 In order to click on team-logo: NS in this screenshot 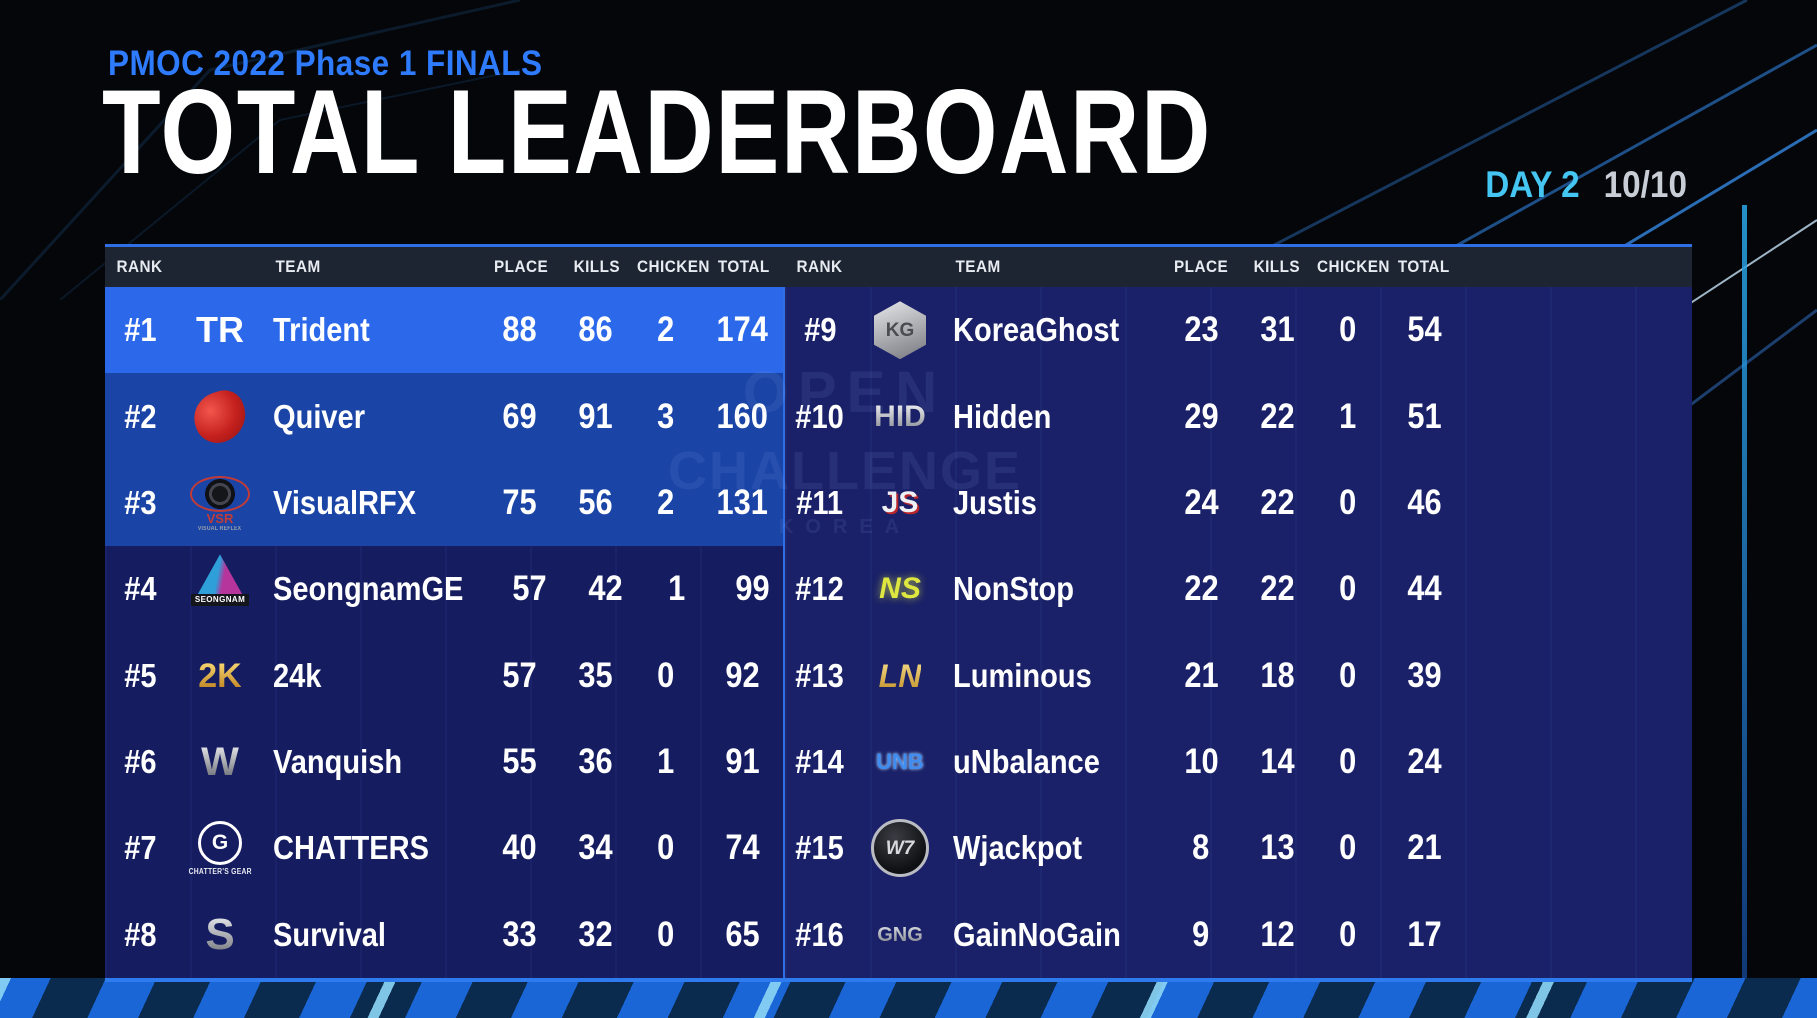, I will do `click(900, 589)`.